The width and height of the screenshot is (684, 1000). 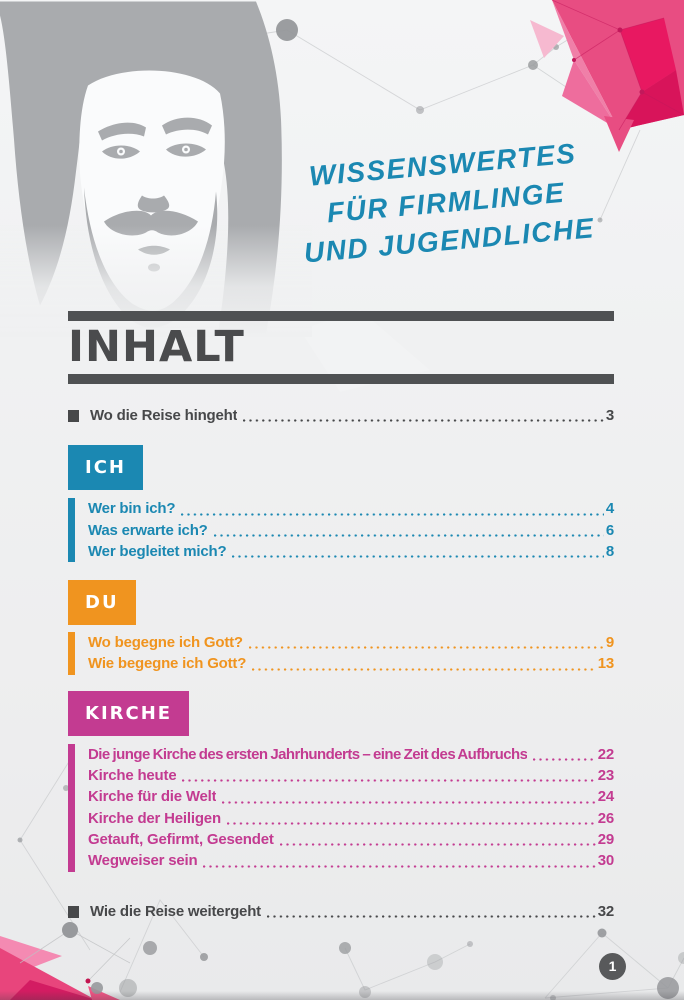 I want to click on toc-item: Wie begegne ich Gott? 13, so click(x=351, y=663).